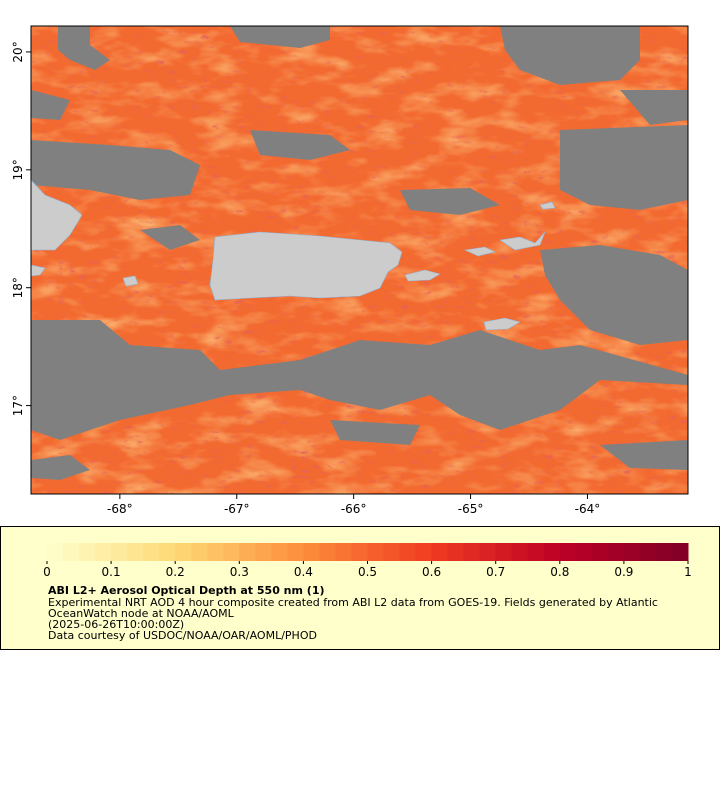 The width and height of the screenshot is (720, 800). I want to click on colorbar-tick-label: 0.7, so click(495, 572).